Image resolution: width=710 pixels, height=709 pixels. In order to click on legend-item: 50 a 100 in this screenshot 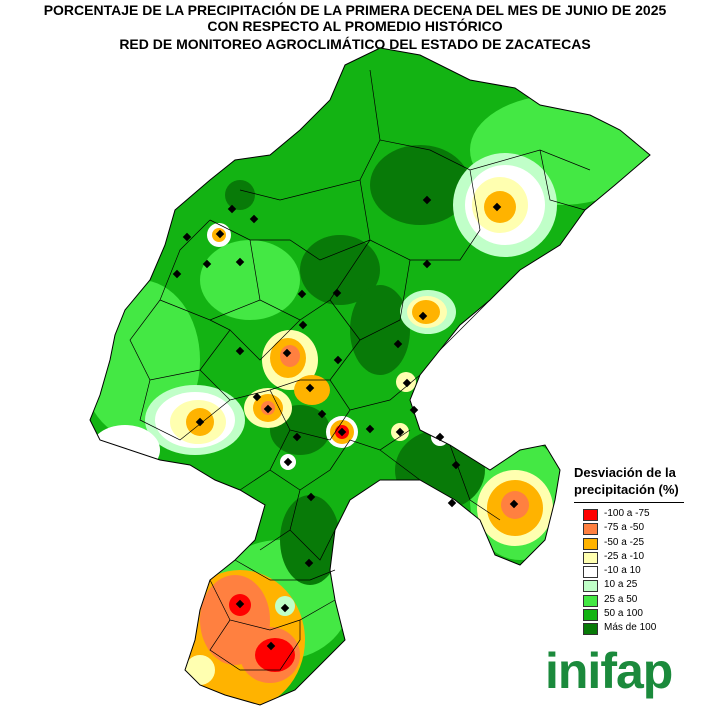, I will do `click(634, 614)`.